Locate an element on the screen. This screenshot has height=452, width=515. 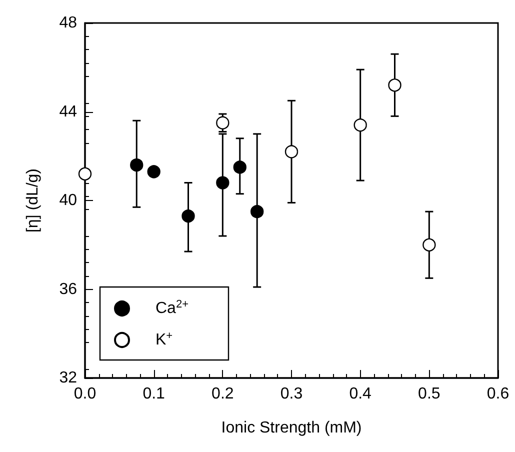
y-tick-label: 48 is located at coordinates (68, 23).